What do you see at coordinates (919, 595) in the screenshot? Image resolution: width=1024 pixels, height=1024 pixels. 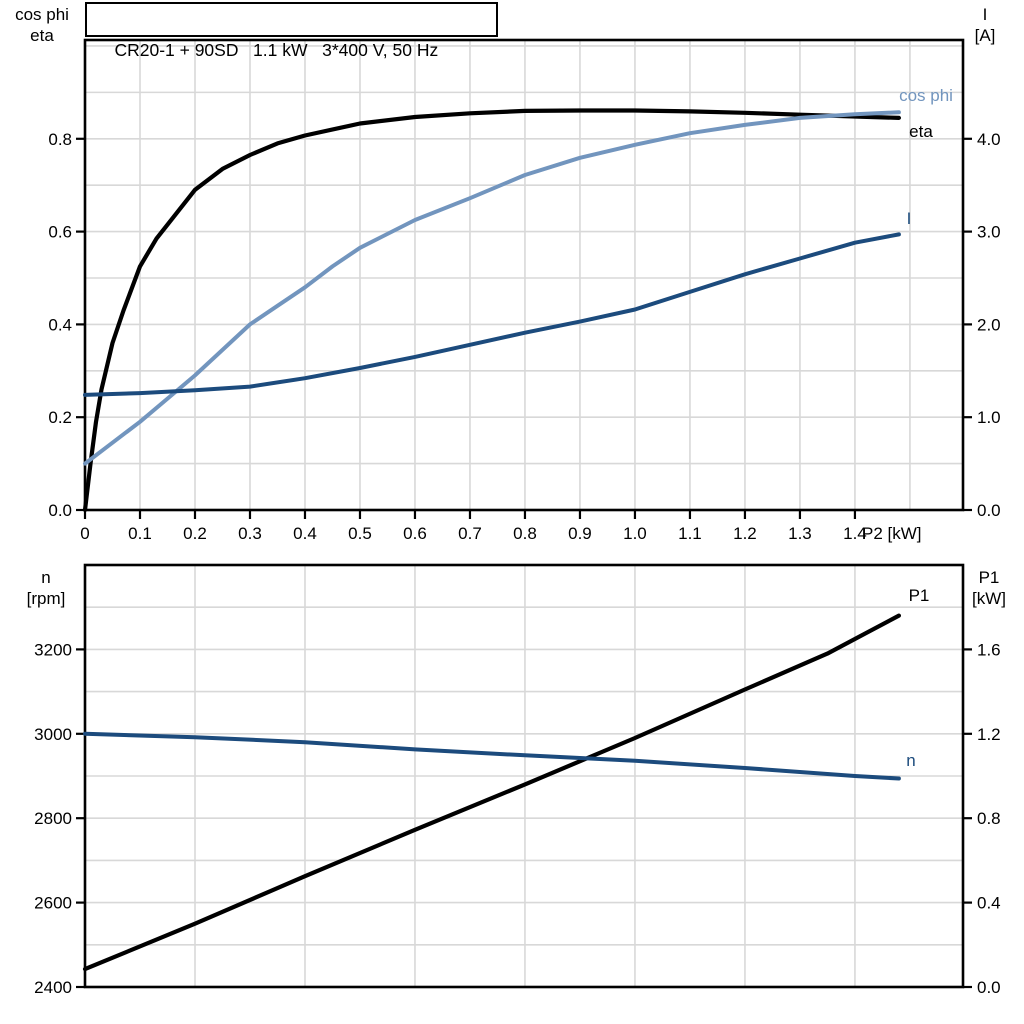 I see `series-label-P1: P1` at bounding box center [919, 595].